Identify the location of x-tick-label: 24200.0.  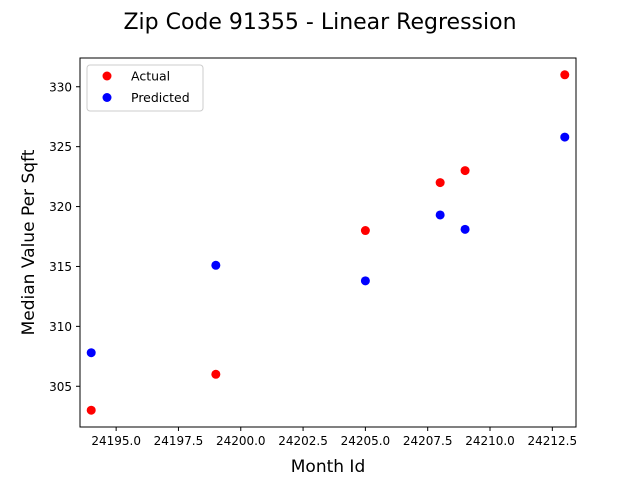
(241, 441).